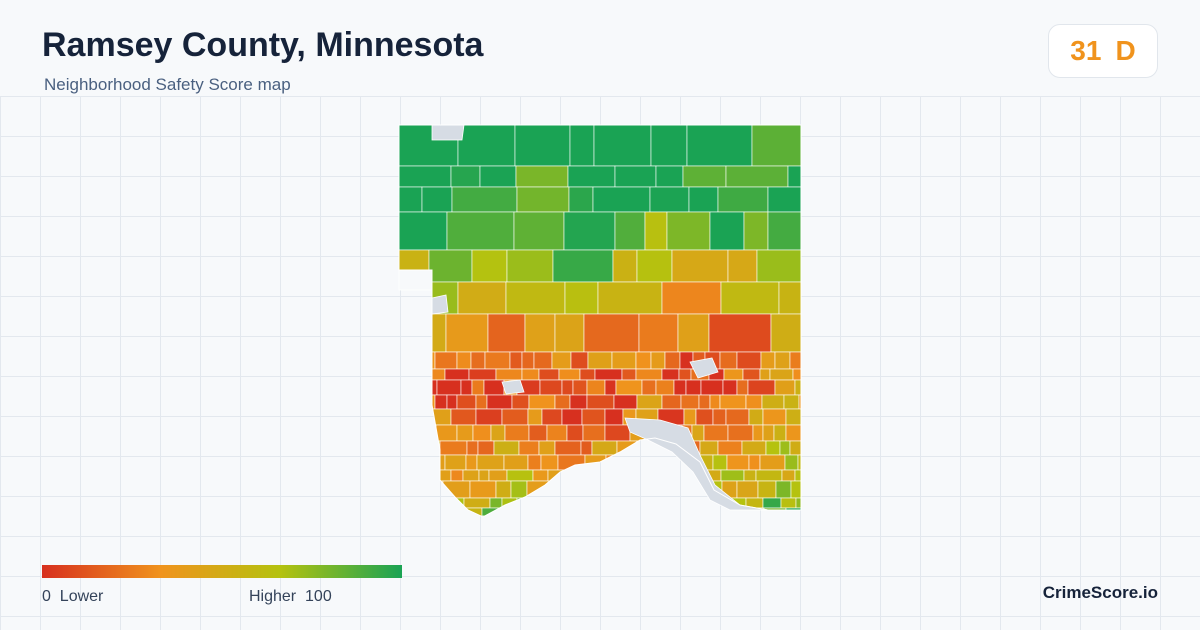 The height and width of the screenshot is (630, 1200). I want to click on legend-max: Higher 100, so click(290, 597).